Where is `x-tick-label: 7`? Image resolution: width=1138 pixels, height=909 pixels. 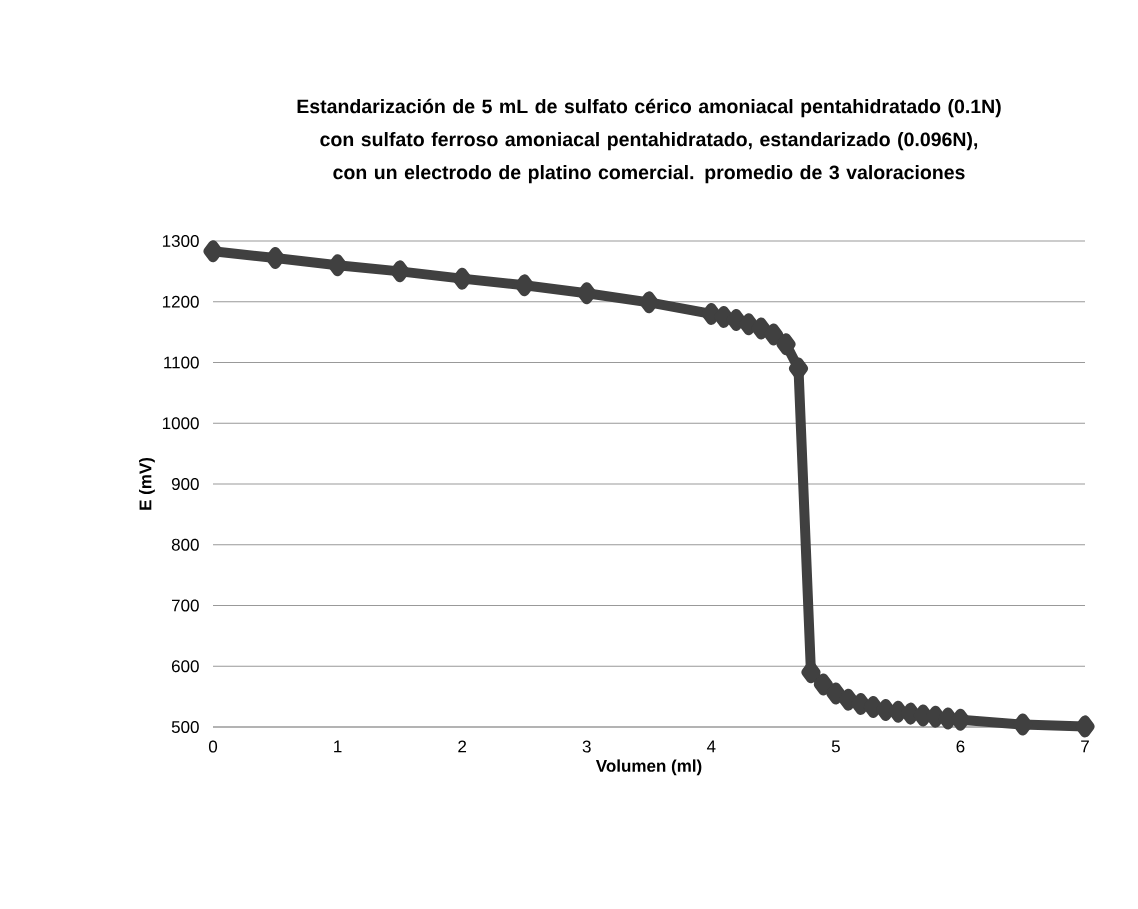 x-tick-label: 7 is located at coordinates (1085, 746).